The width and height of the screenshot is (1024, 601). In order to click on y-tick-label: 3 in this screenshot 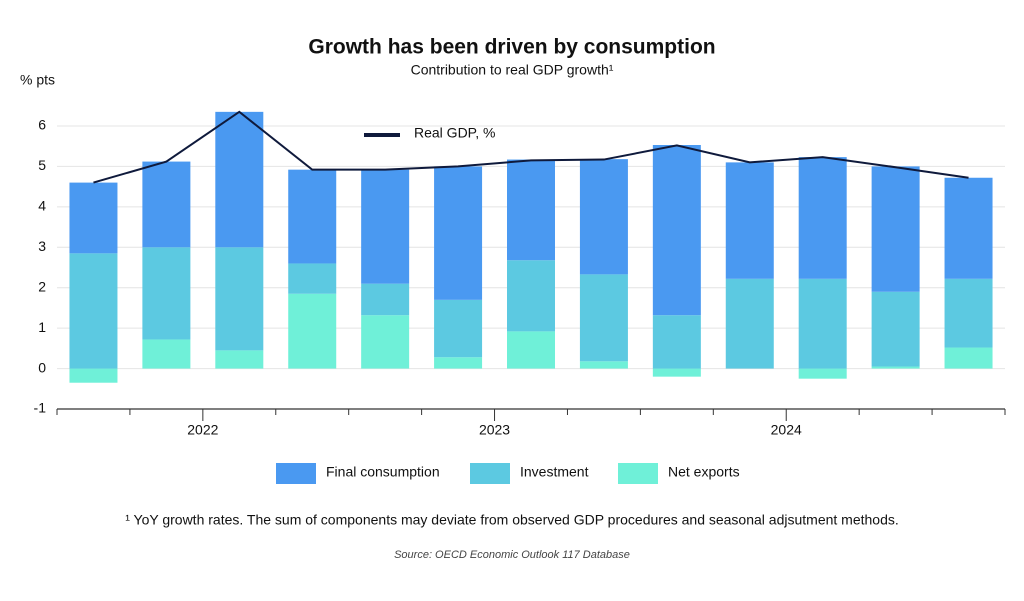, I will do `click(42, 246)`.